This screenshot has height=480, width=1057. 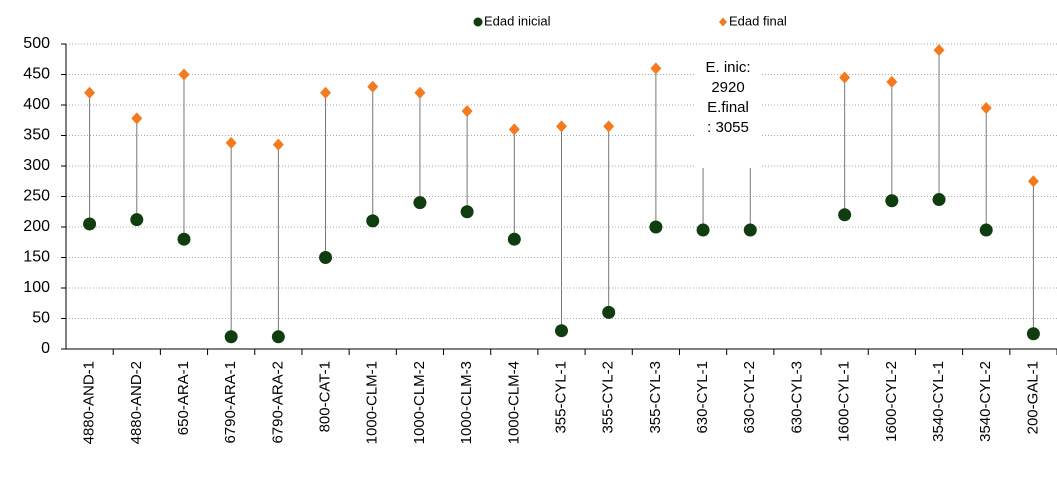 What do you see at coordinates (277, 402) in the screenshot?
I see `x-tick-label: 6790-ARA-2` at bounding box center [277, 402].